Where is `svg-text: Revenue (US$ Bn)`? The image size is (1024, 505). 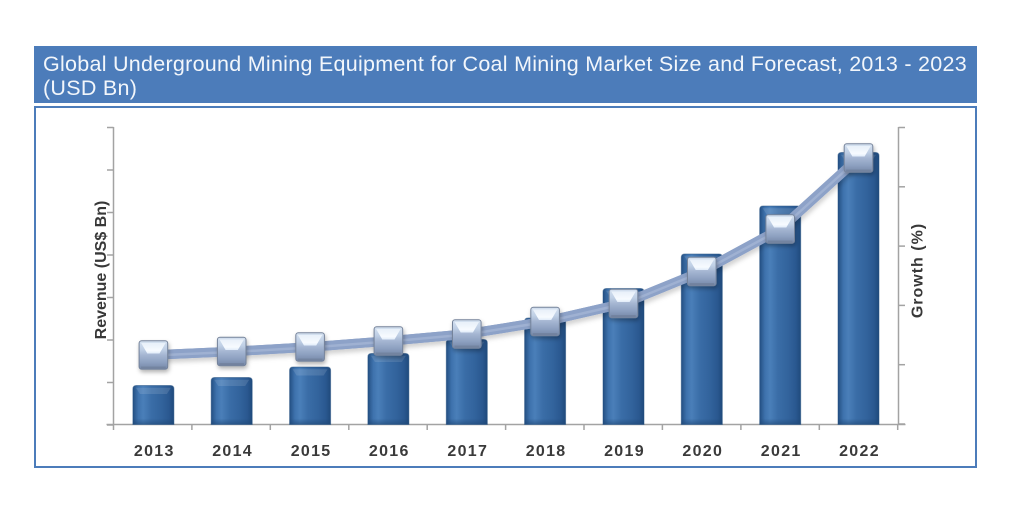 svg-text: Revenue (US$ Bn) is located at coordinates (101, 270).